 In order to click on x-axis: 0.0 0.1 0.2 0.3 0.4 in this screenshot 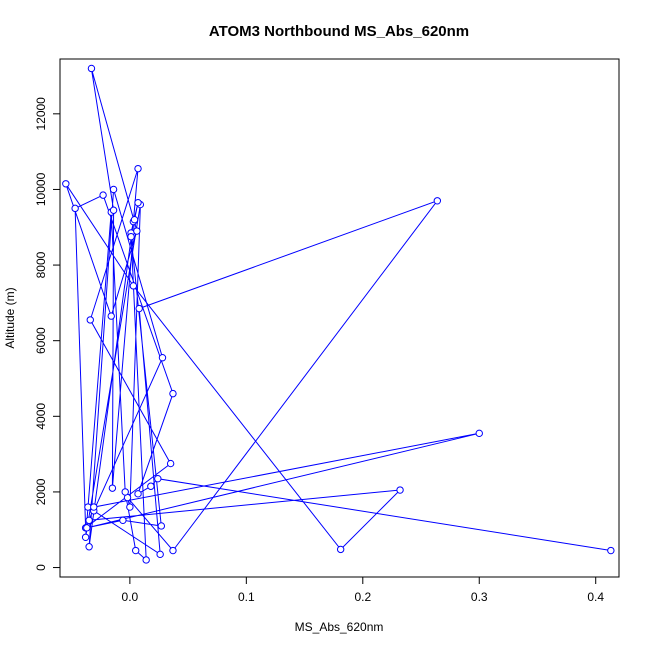, I will do `click(363, 590)`.